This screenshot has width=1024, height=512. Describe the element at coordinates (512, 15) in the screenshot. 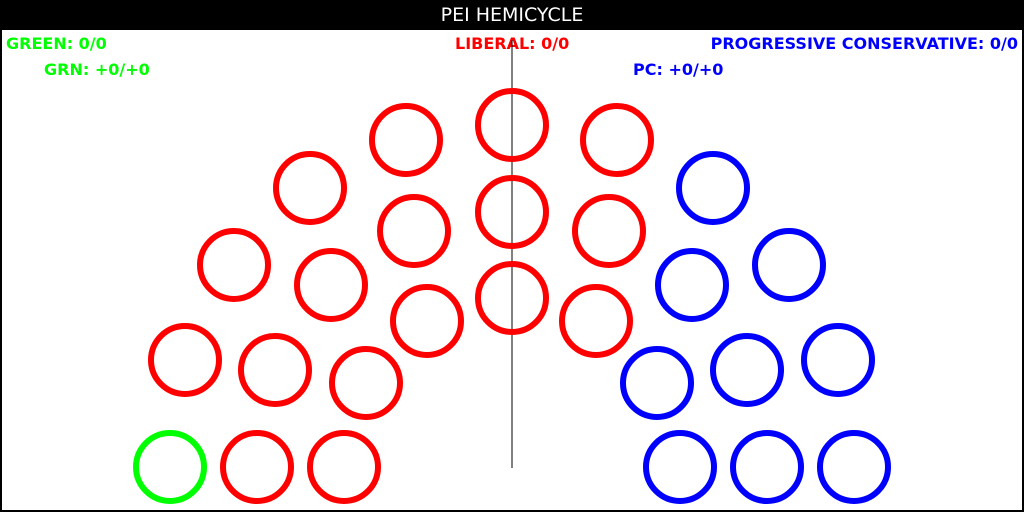

I see `chart-title: PEI HEMICYCLE` at that location.